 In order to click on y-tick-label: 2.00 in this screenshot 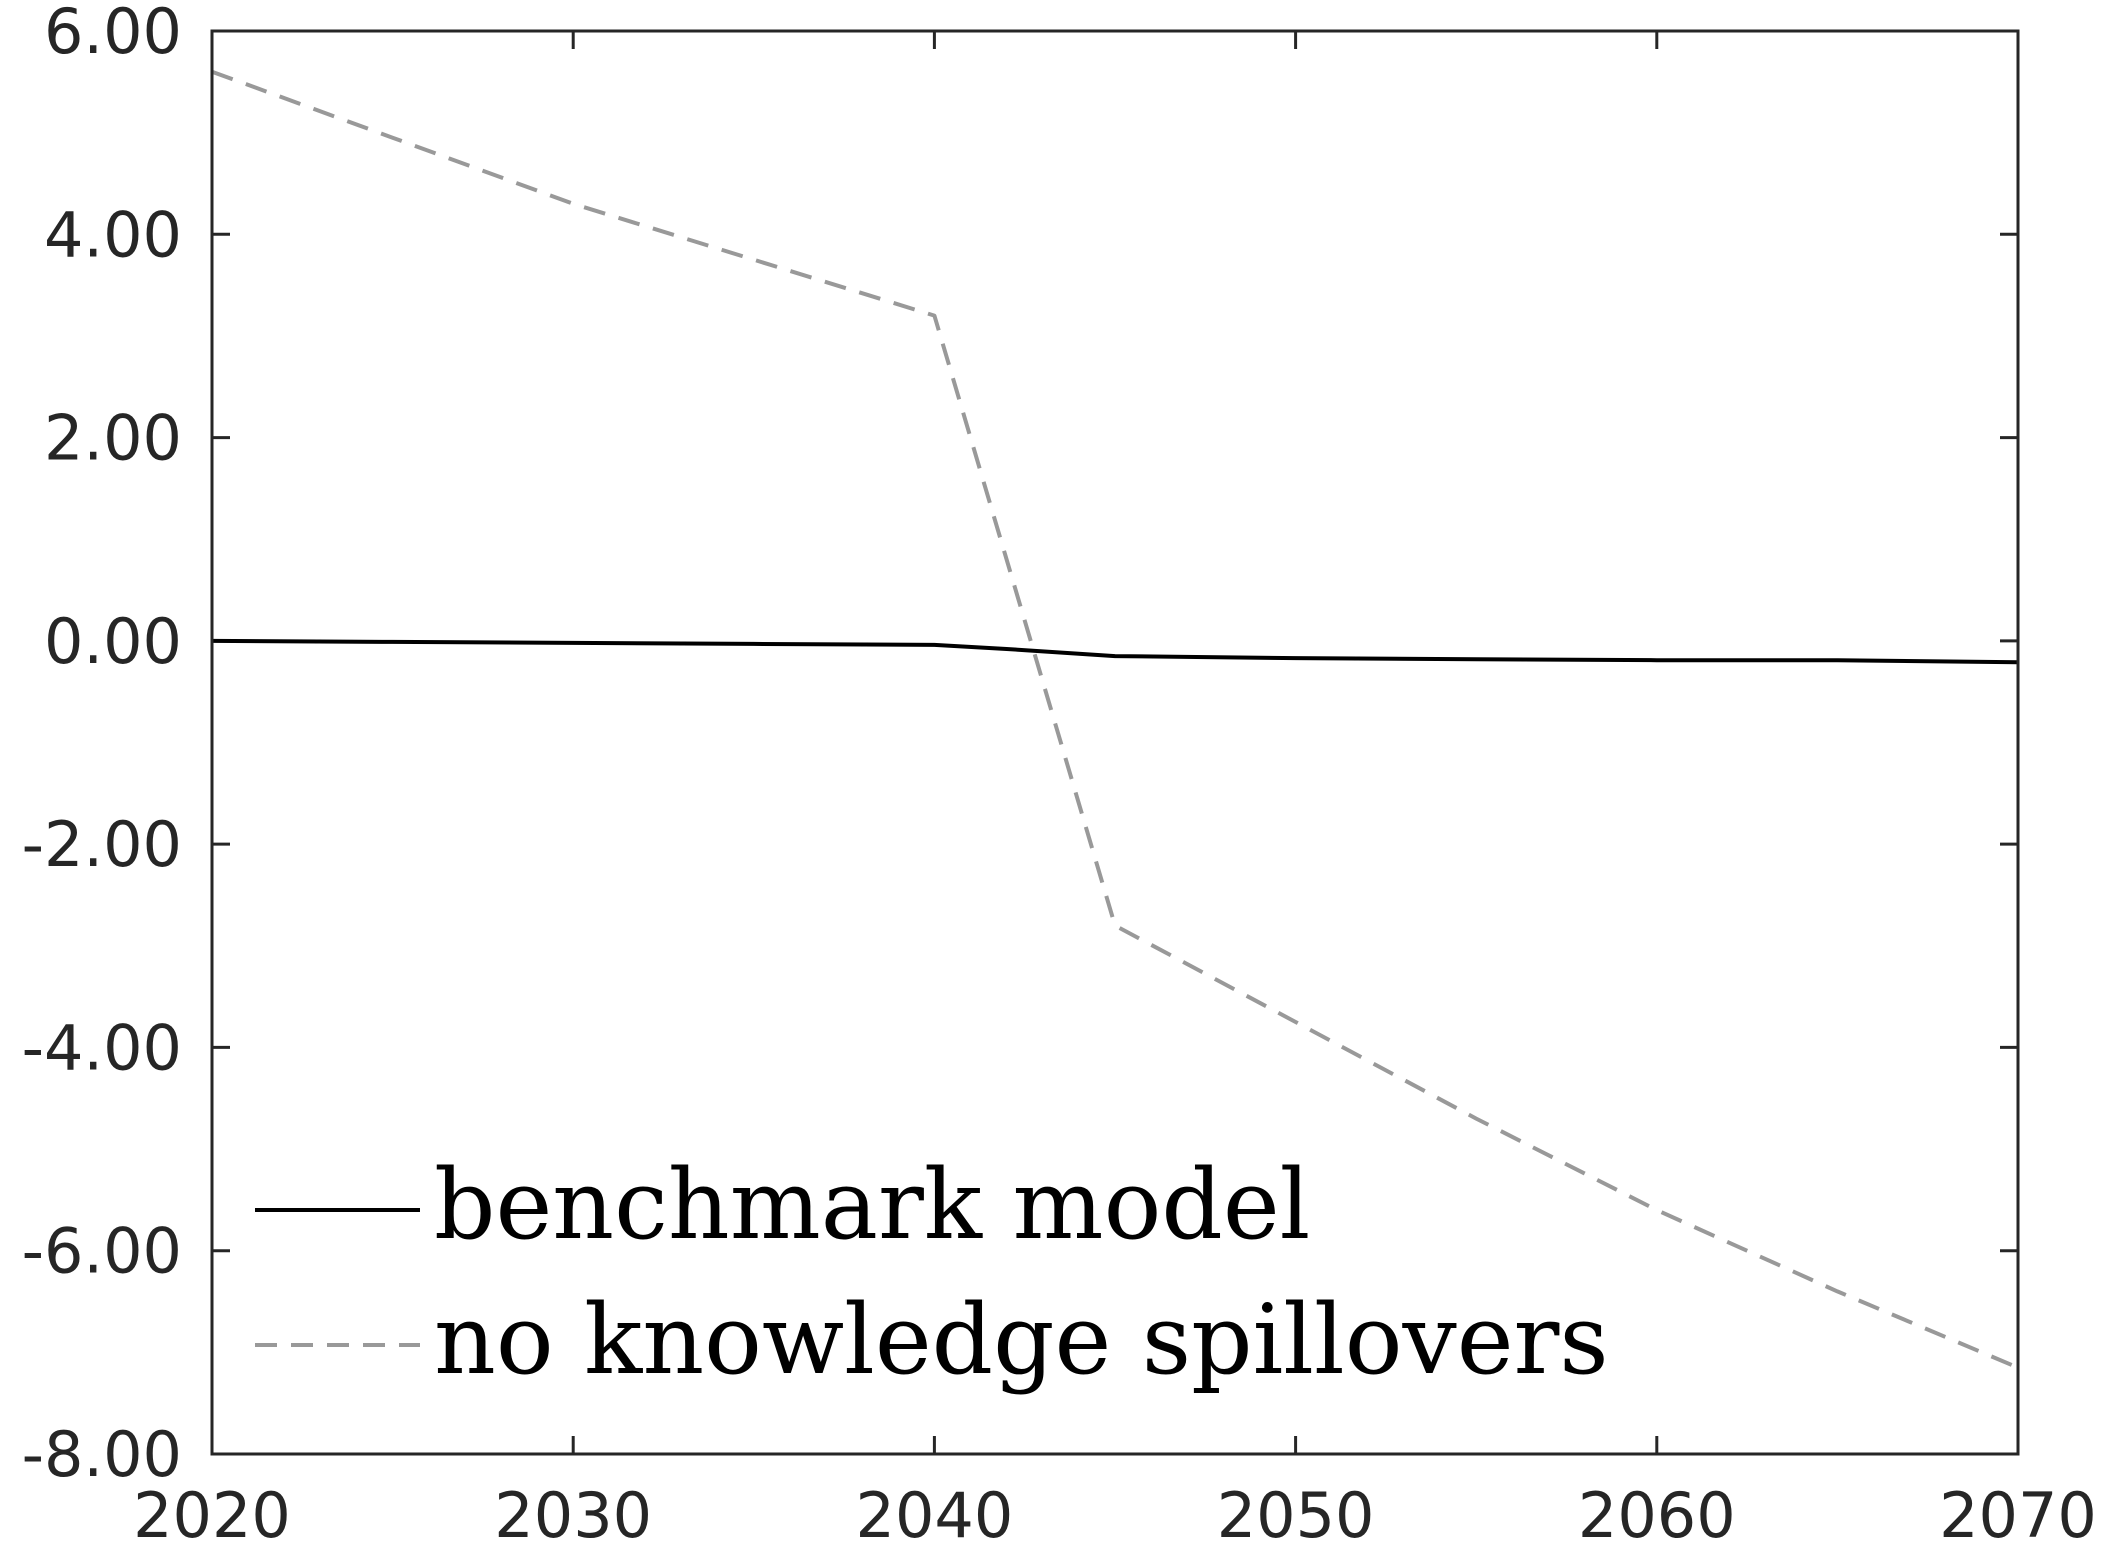, I will do `click(113, 438)`.